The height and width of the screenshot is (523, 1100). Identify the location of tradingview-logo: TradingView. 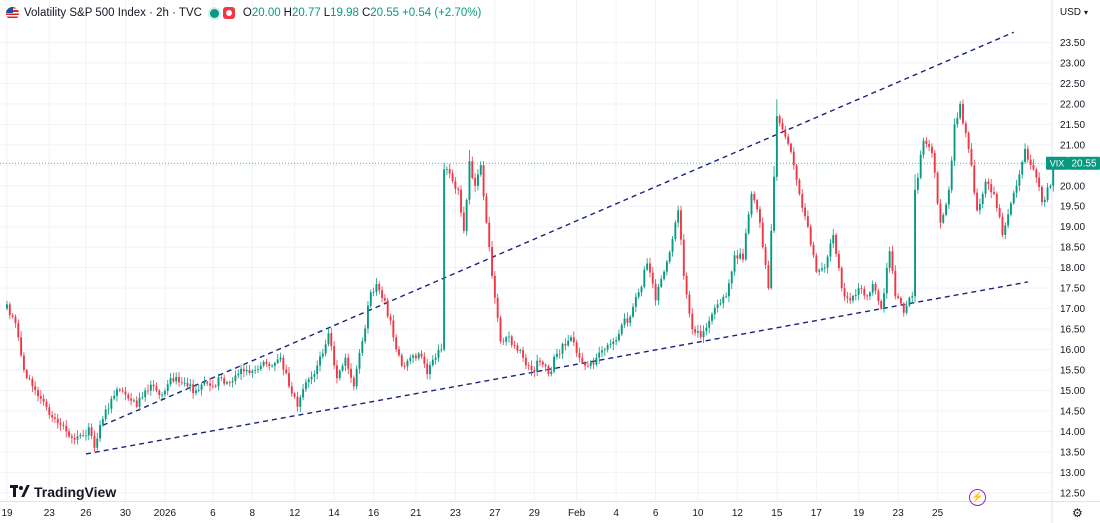
(63, 492).